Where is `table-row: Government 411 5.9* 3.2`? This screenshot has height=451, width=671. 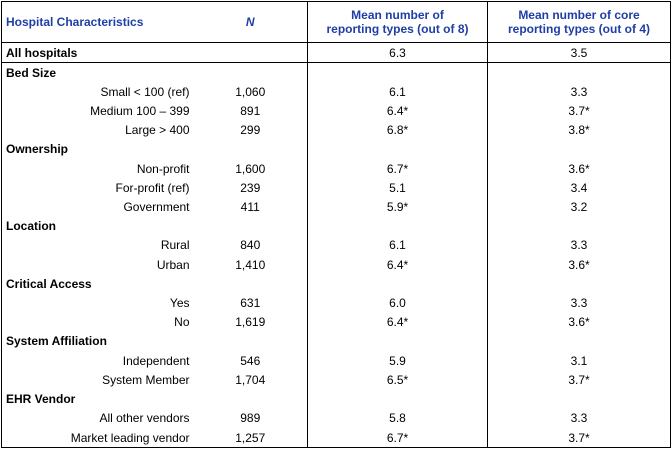
table-row: Government 411 5.9* 3.2 is located at coordinates (336, 207).